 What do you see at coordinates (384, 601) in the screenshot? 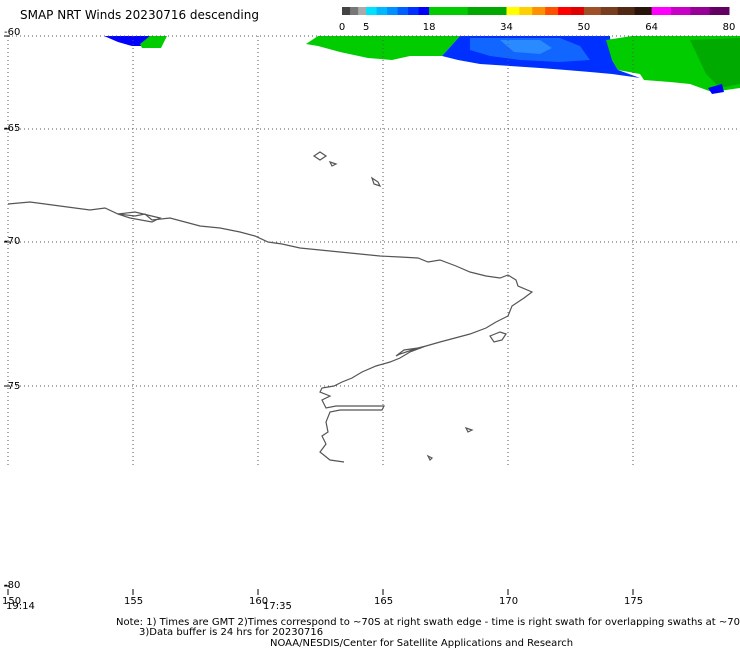
I see `lon-label-165: 165` at bounding box center [384, 601].